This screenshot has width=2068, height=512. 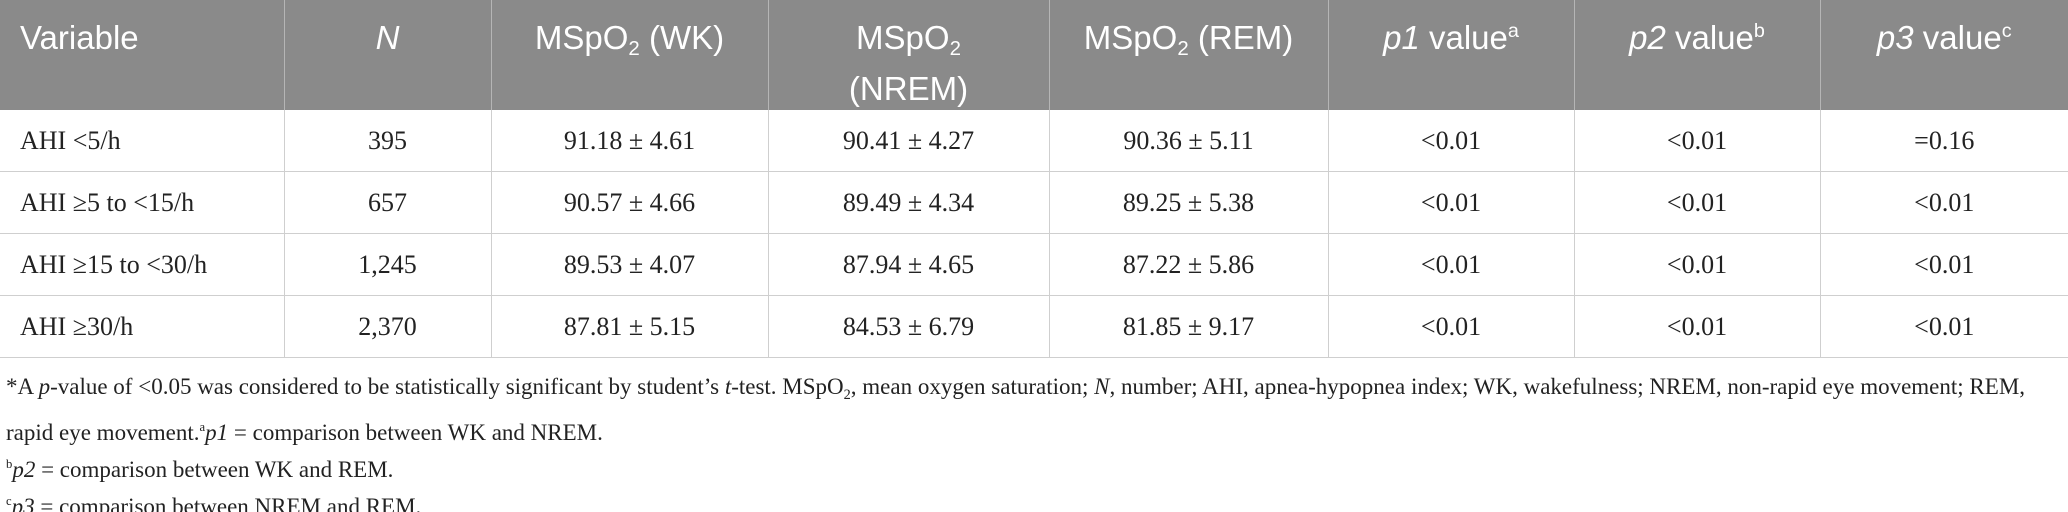 I want to click on header-text: p2, so click(x=1647, y=37).